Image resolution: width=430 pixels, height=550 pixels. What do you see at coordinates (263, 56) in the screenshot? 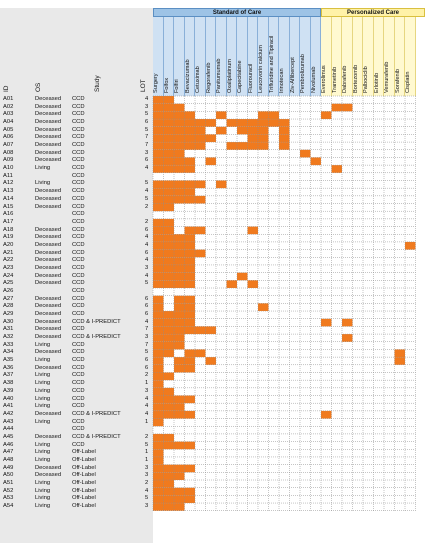
I see `drug-header-leucovorin-calcium: Leucovorin calcium` at bounding box center [263, 56].